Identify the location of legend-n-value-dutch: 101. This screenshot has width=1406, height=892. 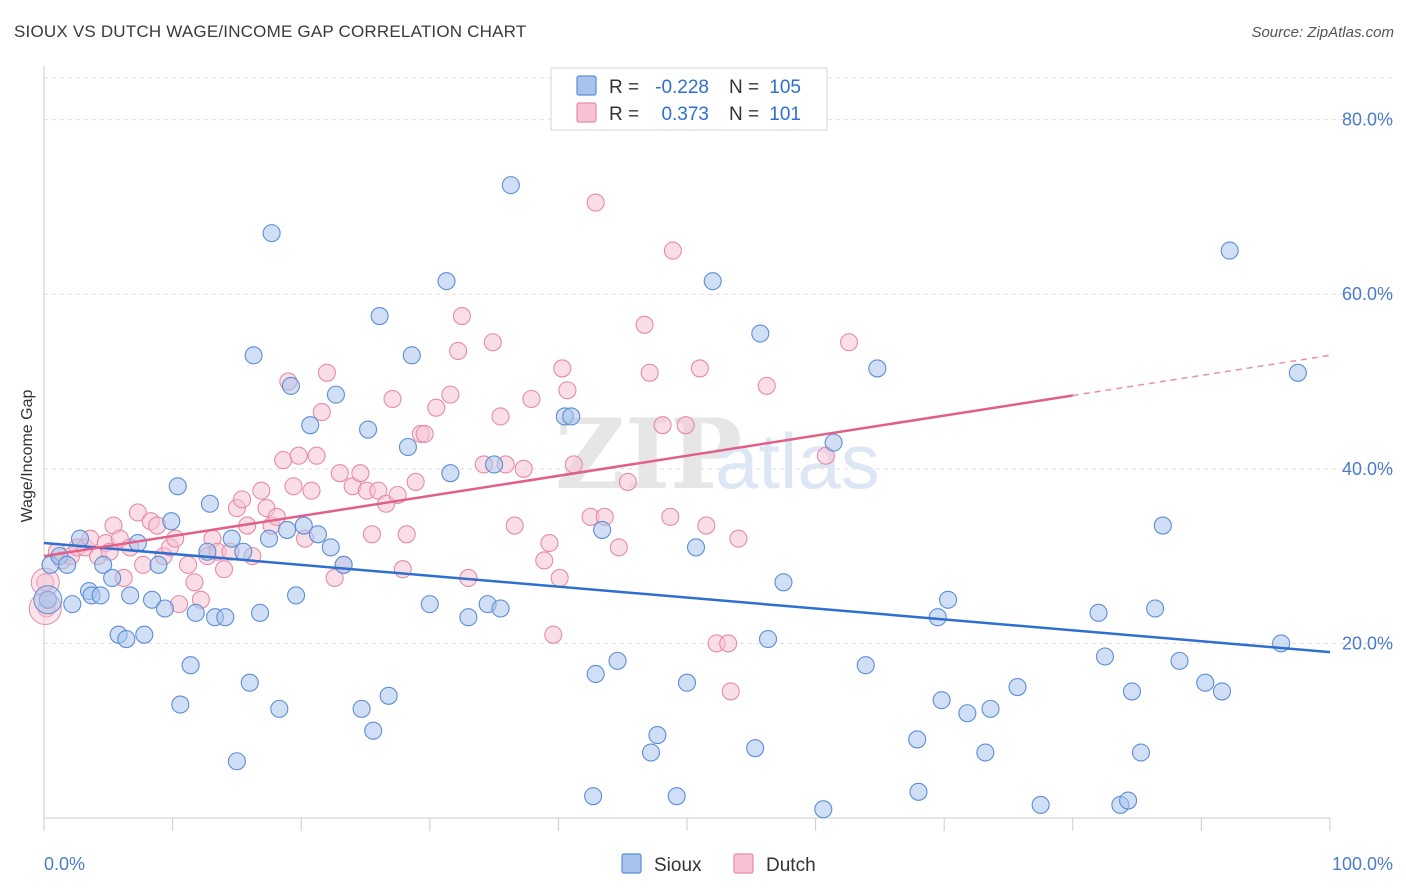
(785, 114).